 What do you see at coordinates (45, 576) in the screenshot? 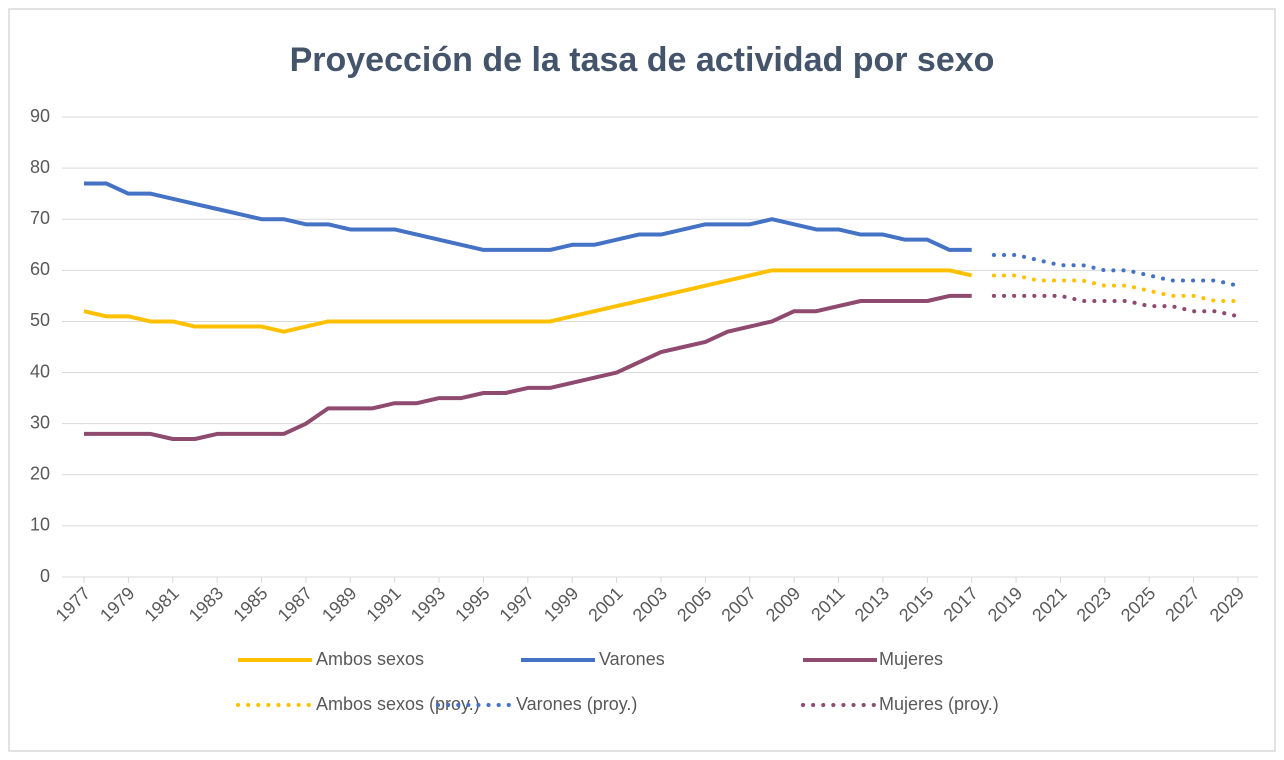
I see `y-tick-label: 0` at bounding box center [45, 576].